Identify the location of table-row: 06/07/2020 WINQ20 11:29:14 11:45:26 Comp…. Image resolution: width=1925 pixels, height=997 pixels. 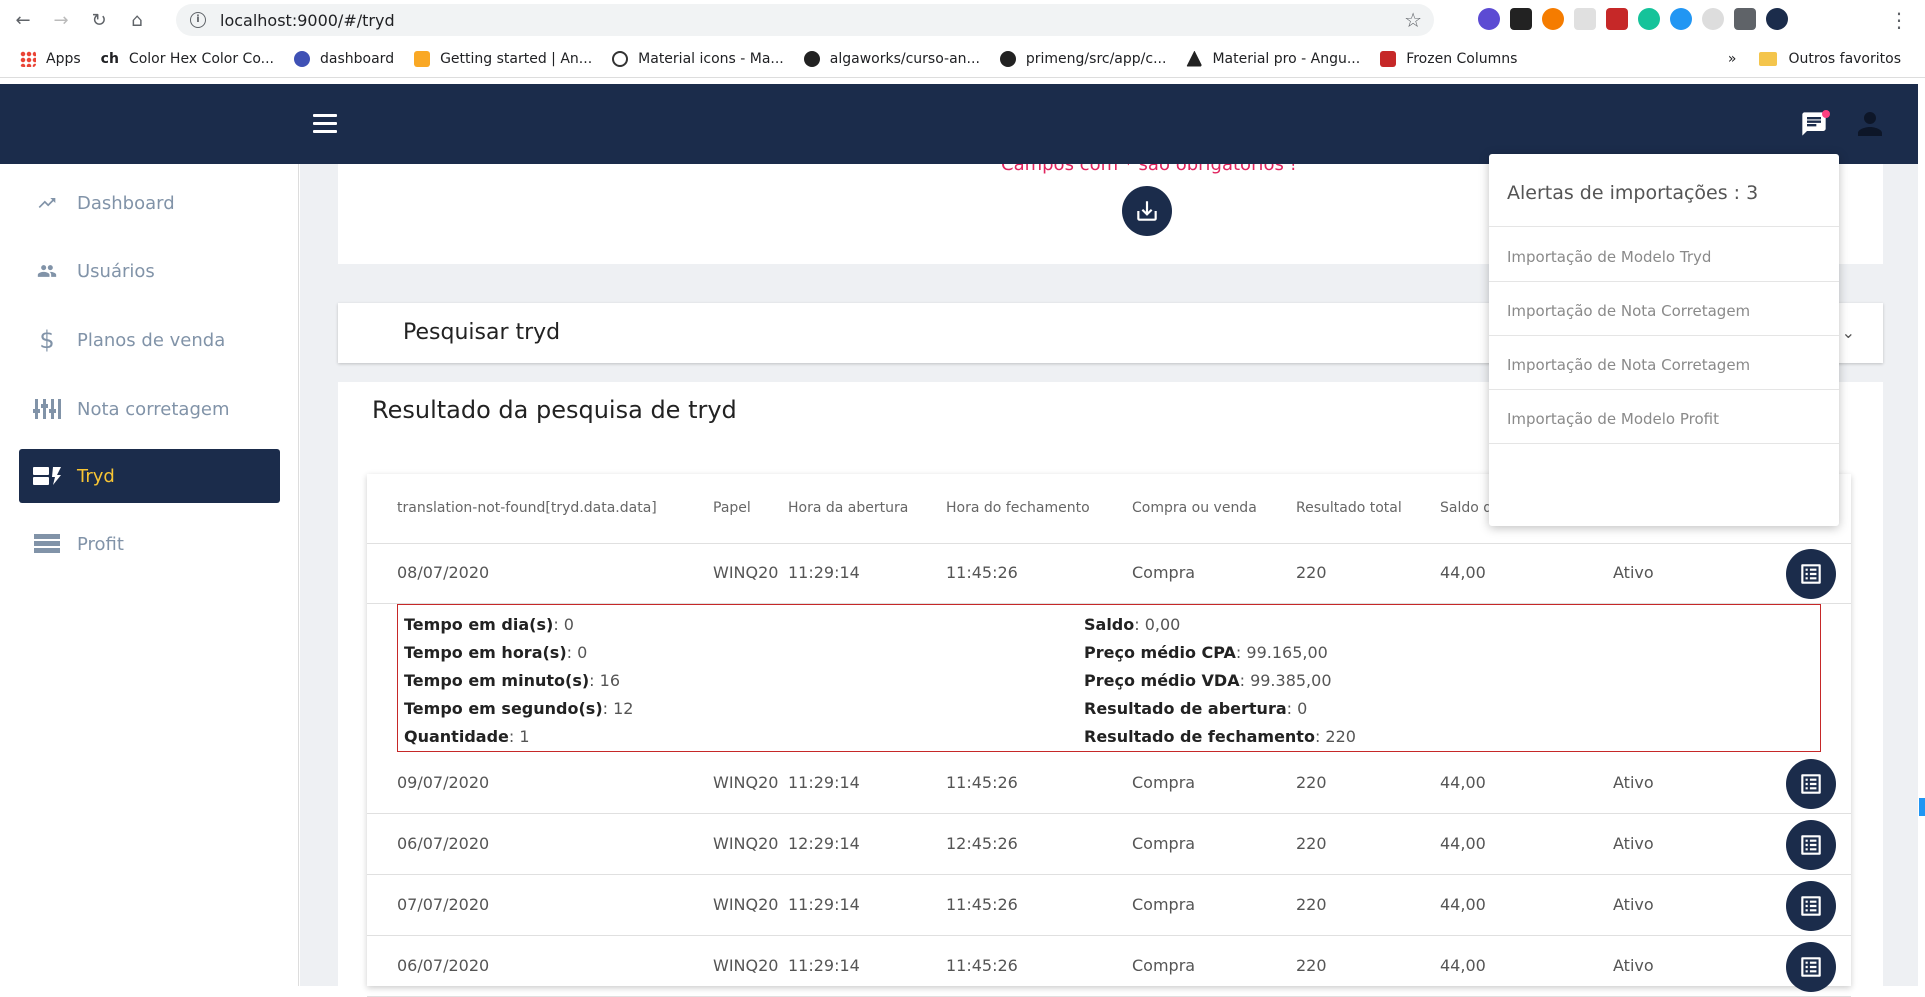
(1109, 967).